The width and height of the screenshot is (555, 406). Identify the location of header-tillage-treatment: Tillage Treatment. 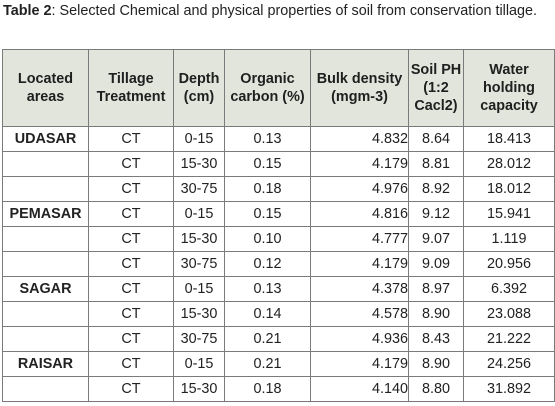
(131, 88).